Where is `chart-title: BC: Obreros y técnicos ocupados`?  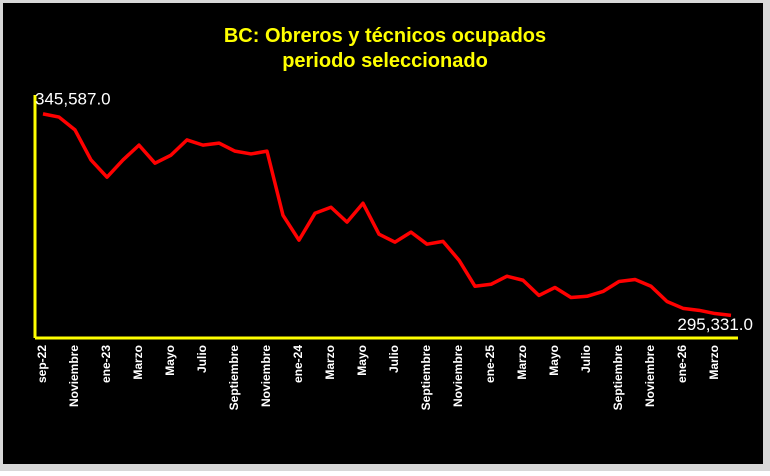 chart-title: BC: Obreros y técnicos ocupados is located at coordinates (385, 36).